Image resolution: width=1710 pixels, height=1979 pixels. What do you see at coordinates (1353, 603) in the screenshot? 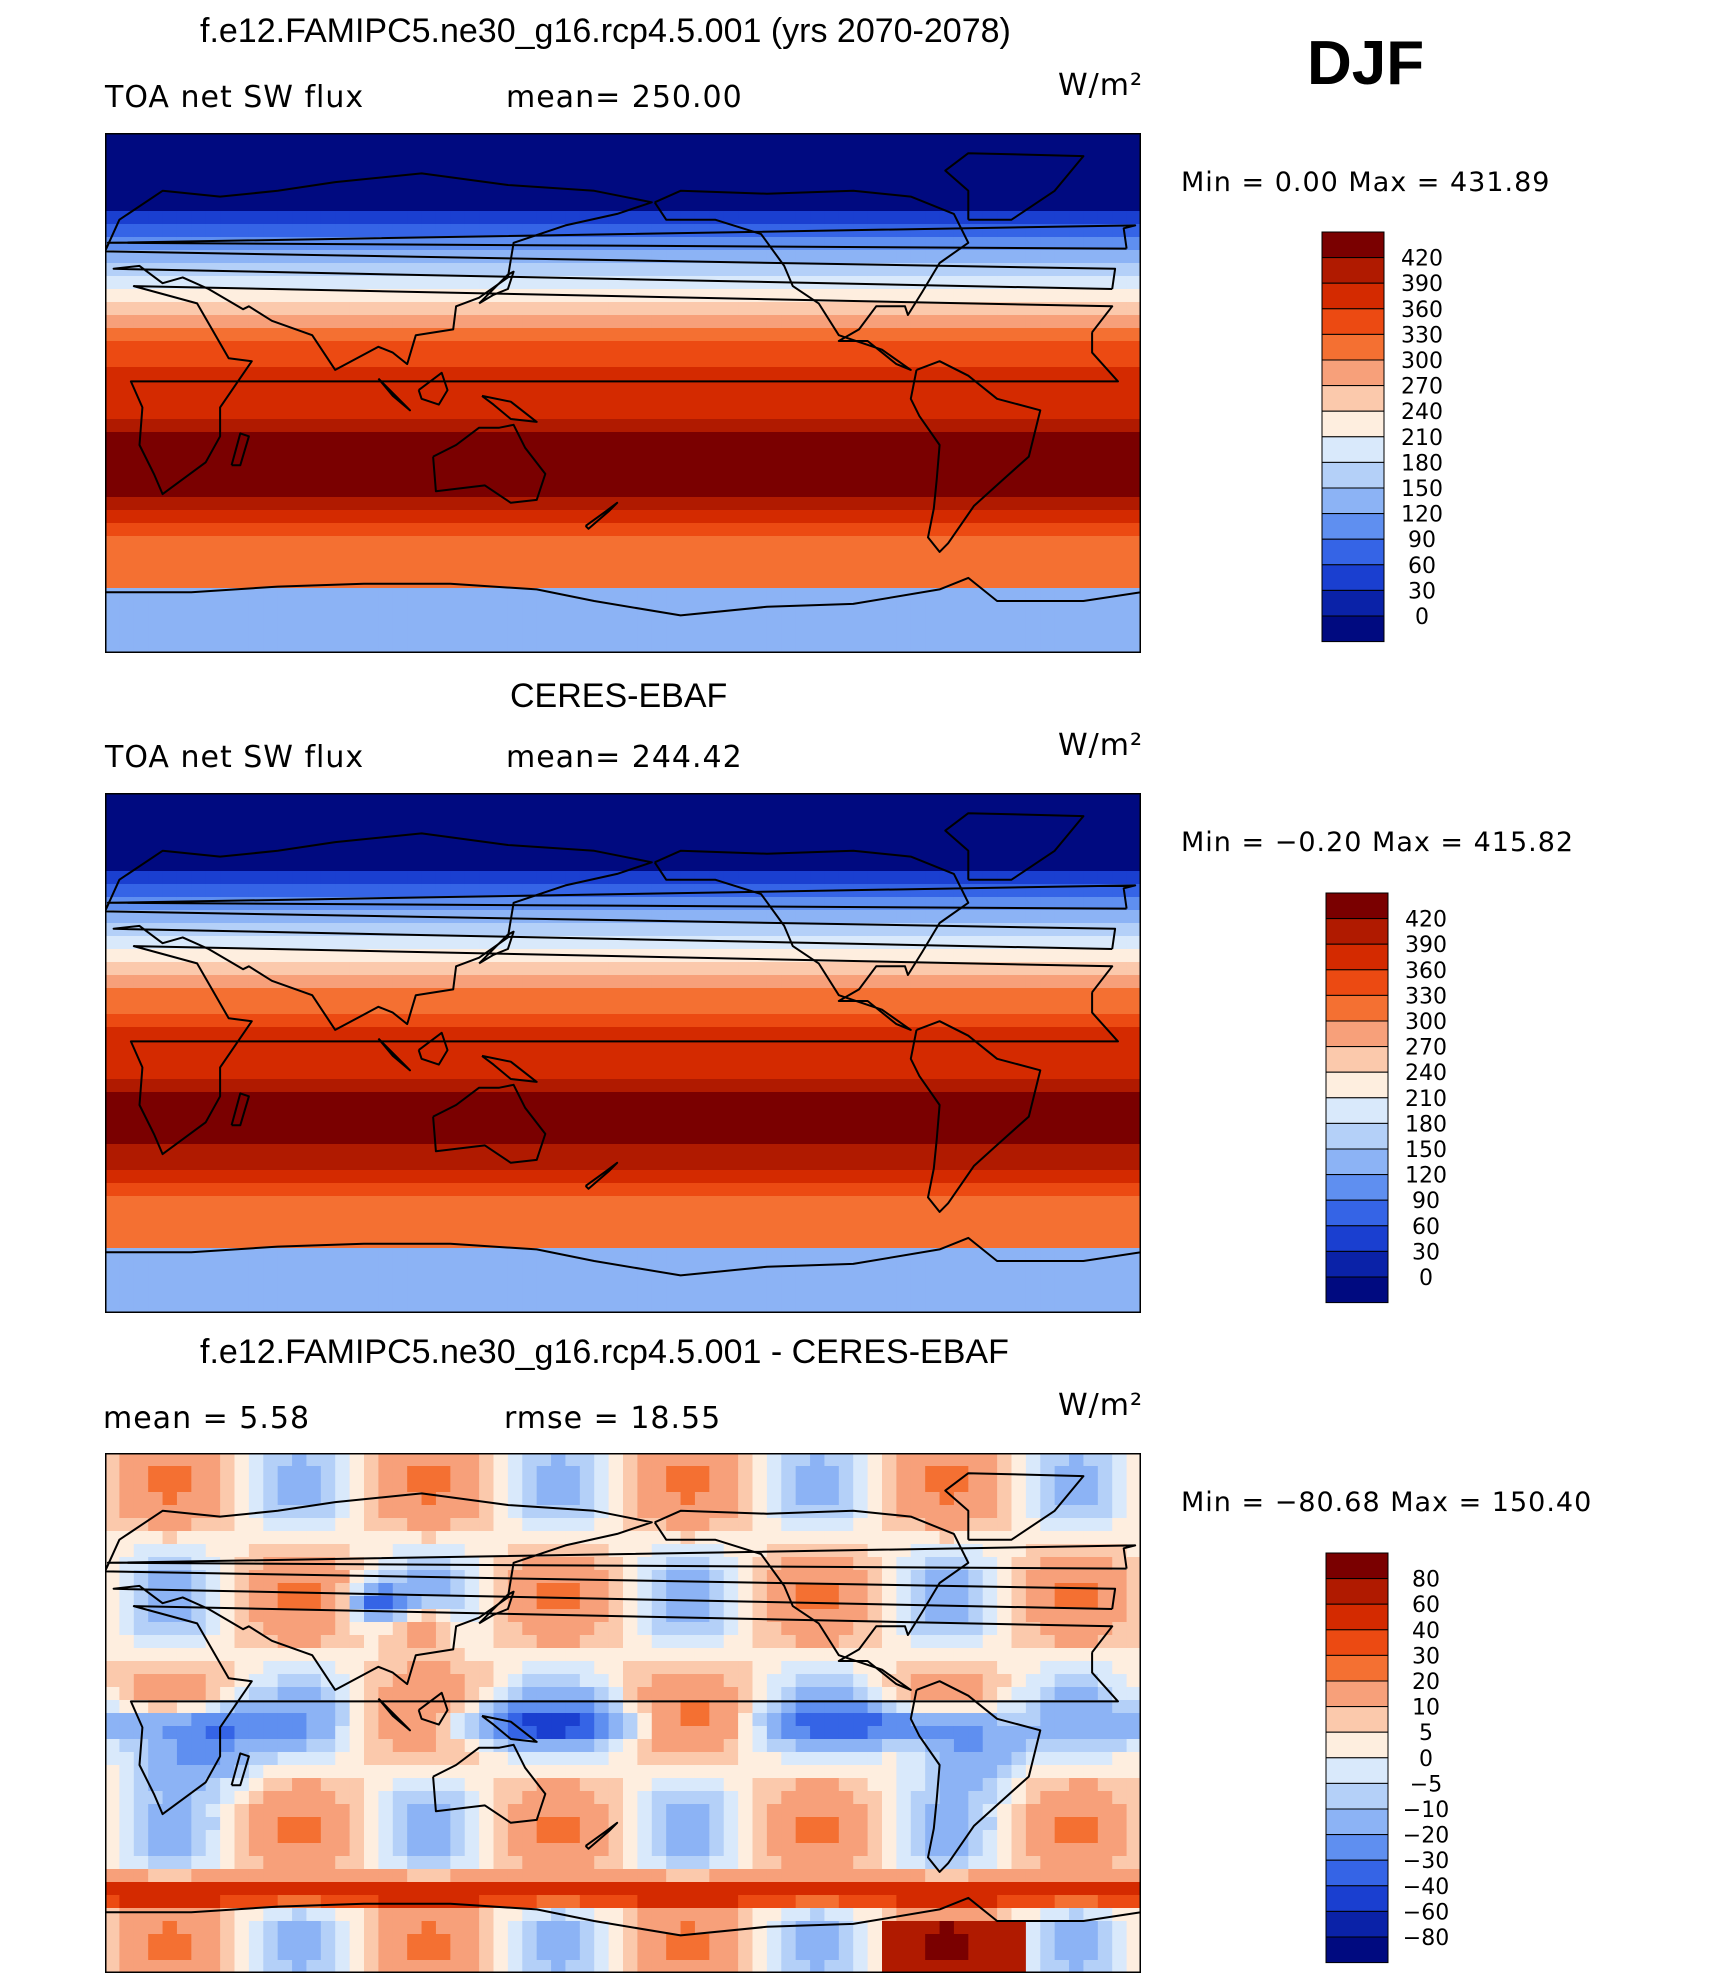
I see `colorbar-box` at bounding box center [1353, 603].